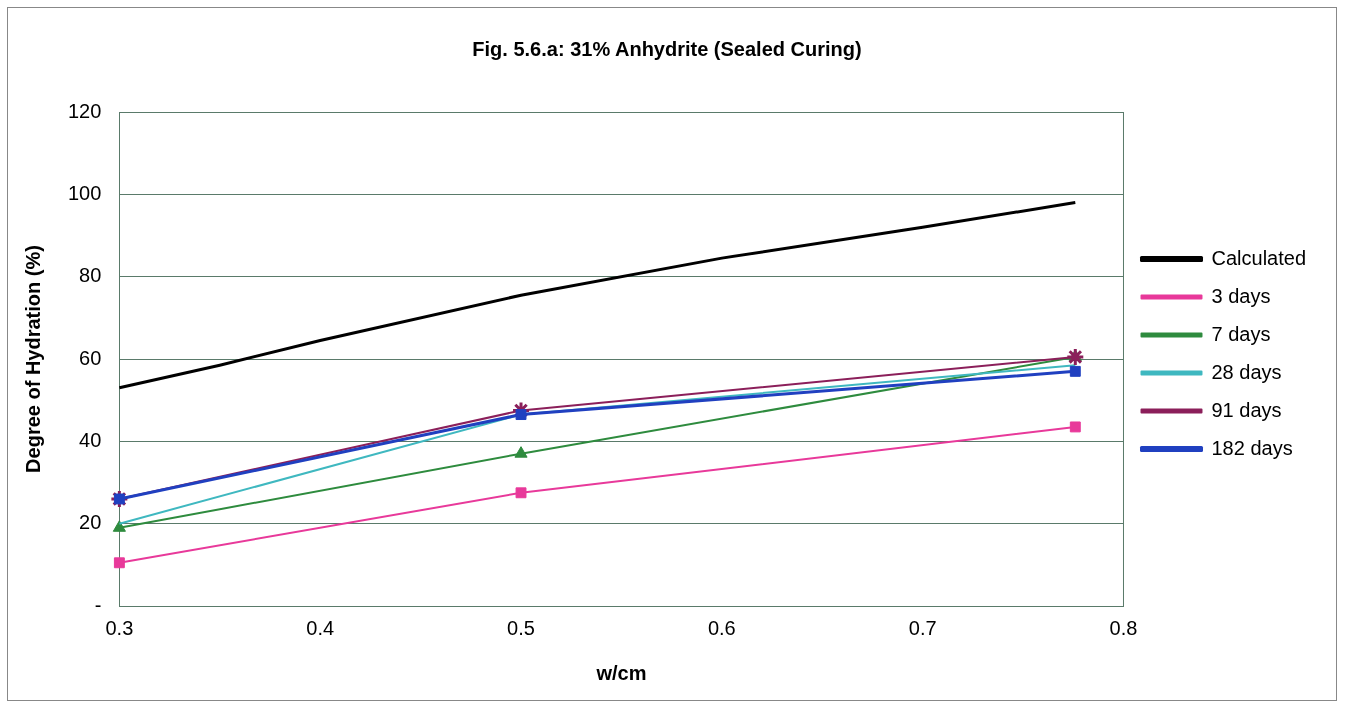 This screenshot has width=1348, height=712. Describe the element at coordinates (1252, 447) in the screenshot. I see `legend-label: 182 days` at that location.